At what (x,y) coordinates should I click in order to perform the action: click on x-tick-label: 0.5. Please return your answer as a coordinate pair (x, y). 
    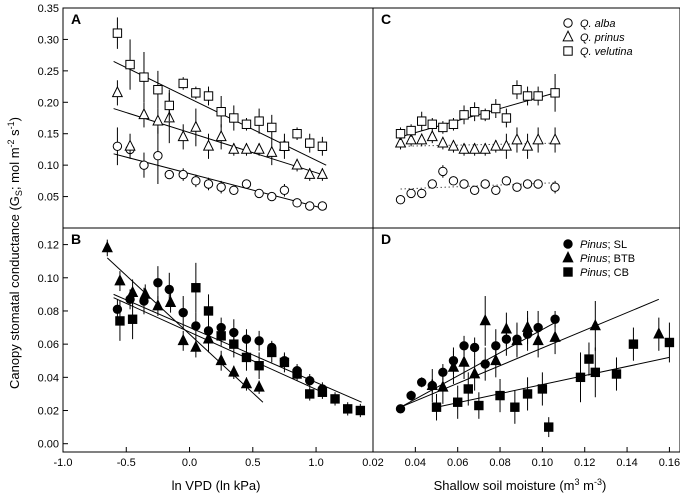
    Looking at the image, I should click on (252, 463).